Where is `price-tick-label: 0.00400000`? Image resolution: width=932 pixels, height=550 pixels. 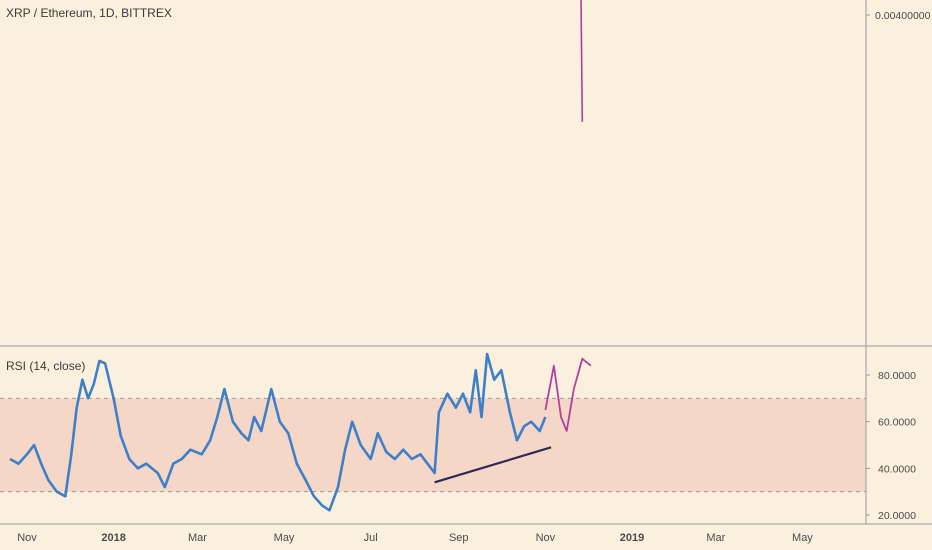 price-tick-label: 0.00400000 is located at coordinates (903, 16).